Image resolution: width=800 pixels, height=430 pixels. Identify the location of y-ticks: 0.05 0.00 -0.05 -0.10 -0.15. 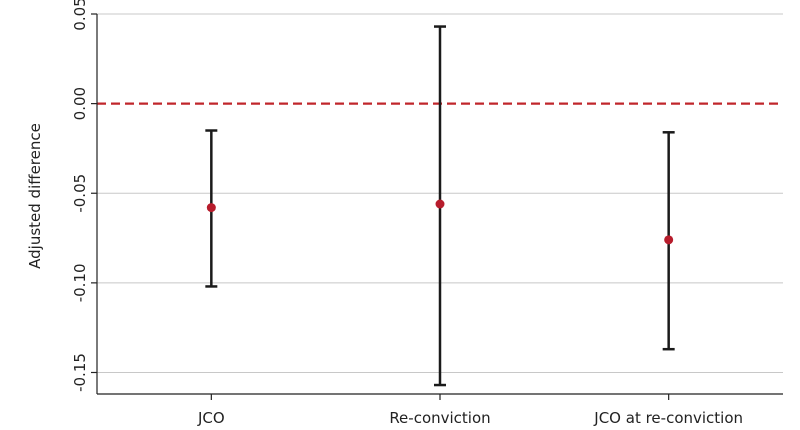
(84, 196).